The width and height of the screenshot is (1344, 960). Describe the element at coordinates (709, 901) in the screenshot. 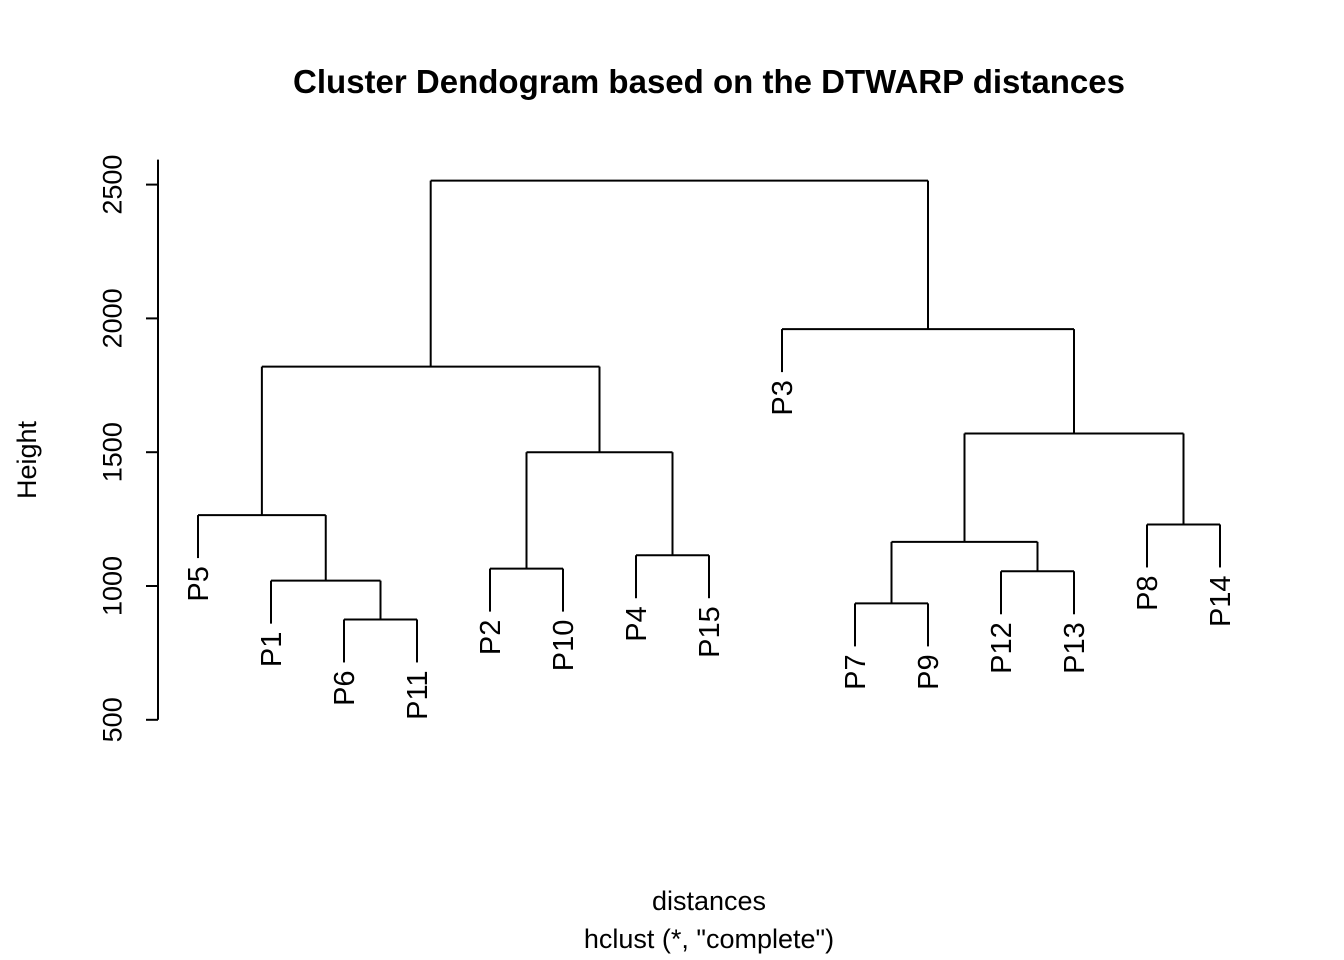

I see `x-axis-label: distances` at that location.